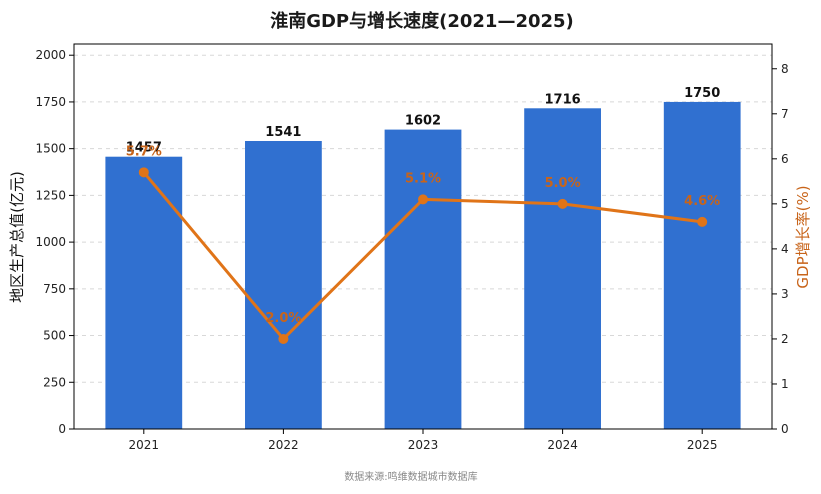 The image size is (821, 494). What do you see at coordinates (50, 242) in the screenshot?
I see `y-tick-label: 1000` at bounding box center [50, 242].